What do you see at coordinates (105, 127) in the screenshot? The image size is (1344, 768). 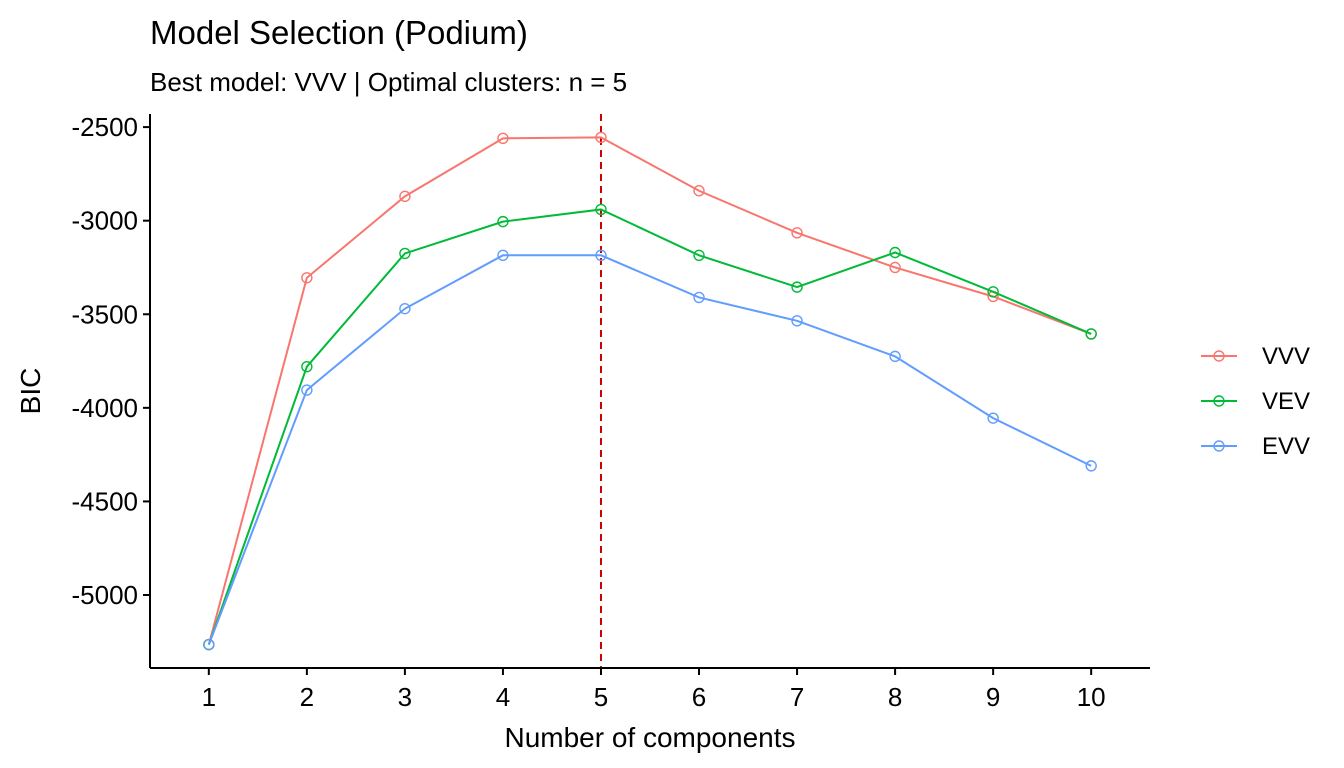 I see `y-tick-label-5: -2500` at bounding box center [105, 127].